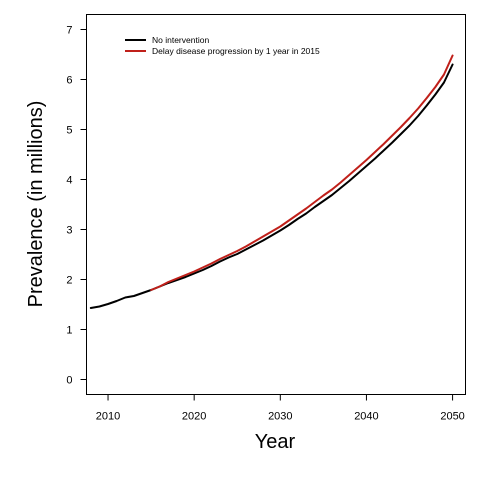 Image resolution: width=480 pixels, height=480 pixels. I want to click on x-axis-title: Year, so click(275, 442).